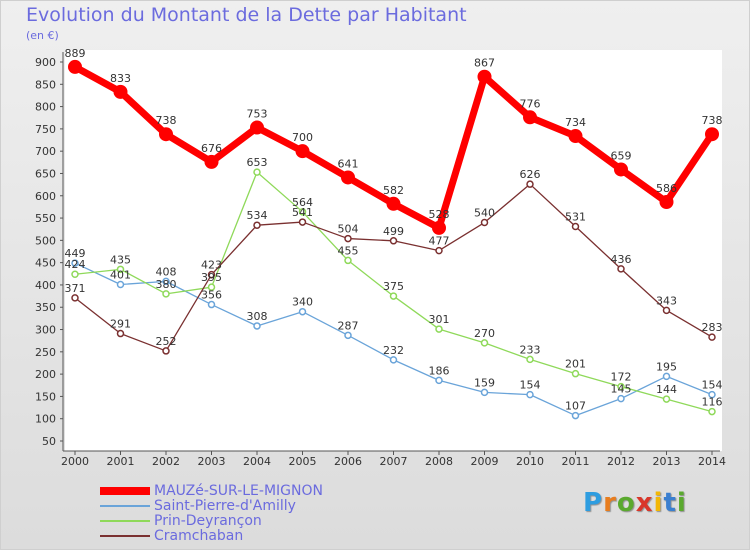 The image size is (750, 550). Describe the element at coordinates (45, 62) in the screenshot. I see `y-tick-label: 900` at that location.